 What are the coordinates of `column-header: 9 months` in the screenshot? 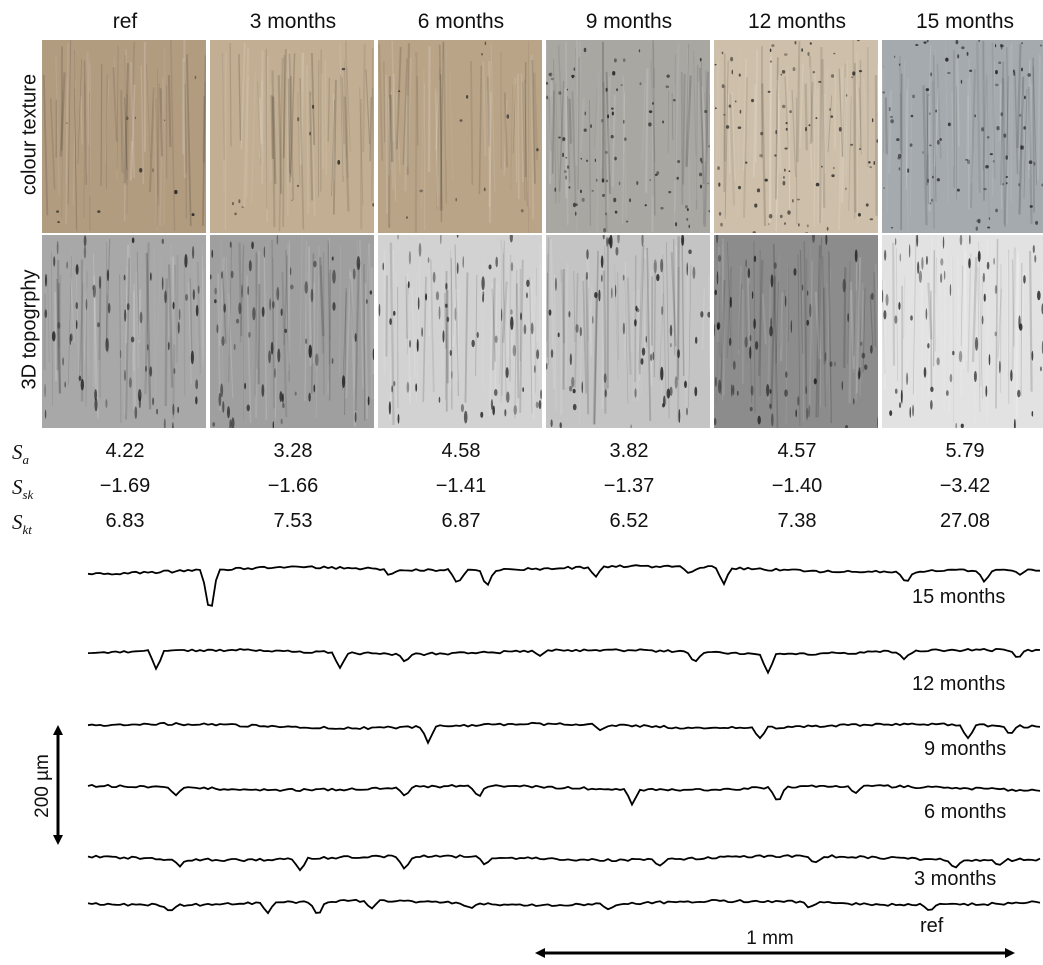 It's located at (629, 21).